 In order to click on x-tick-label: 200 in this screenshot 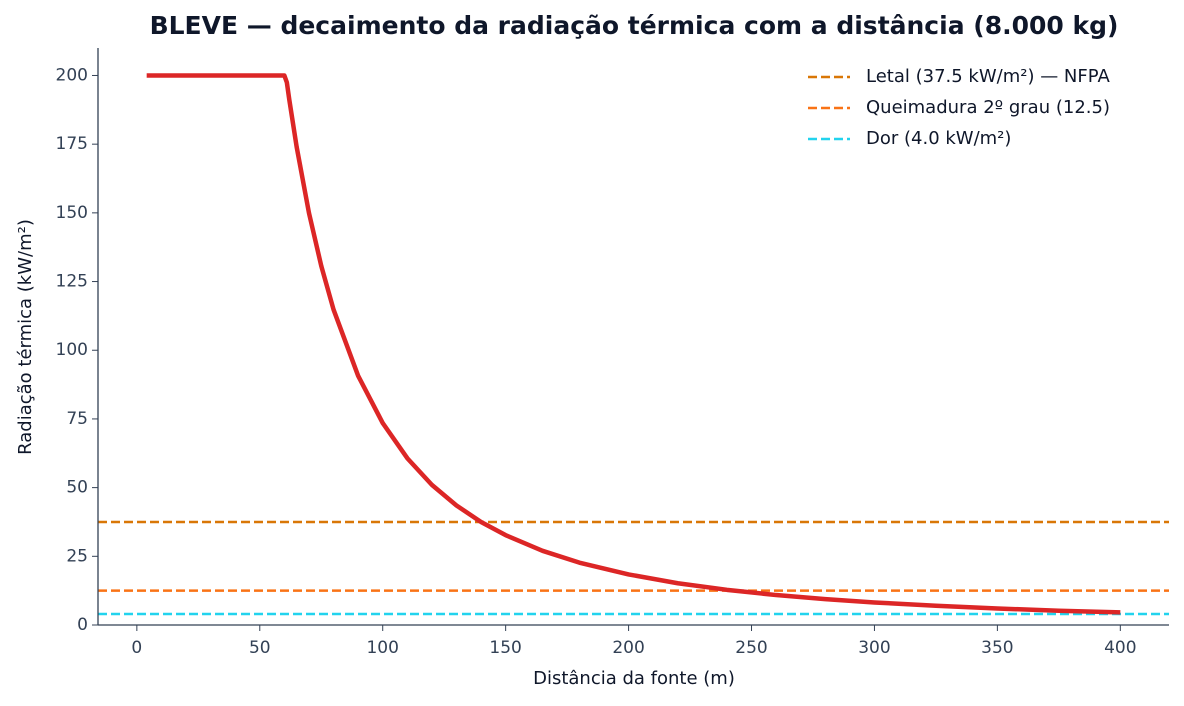, I will do `click(628, 648)`.